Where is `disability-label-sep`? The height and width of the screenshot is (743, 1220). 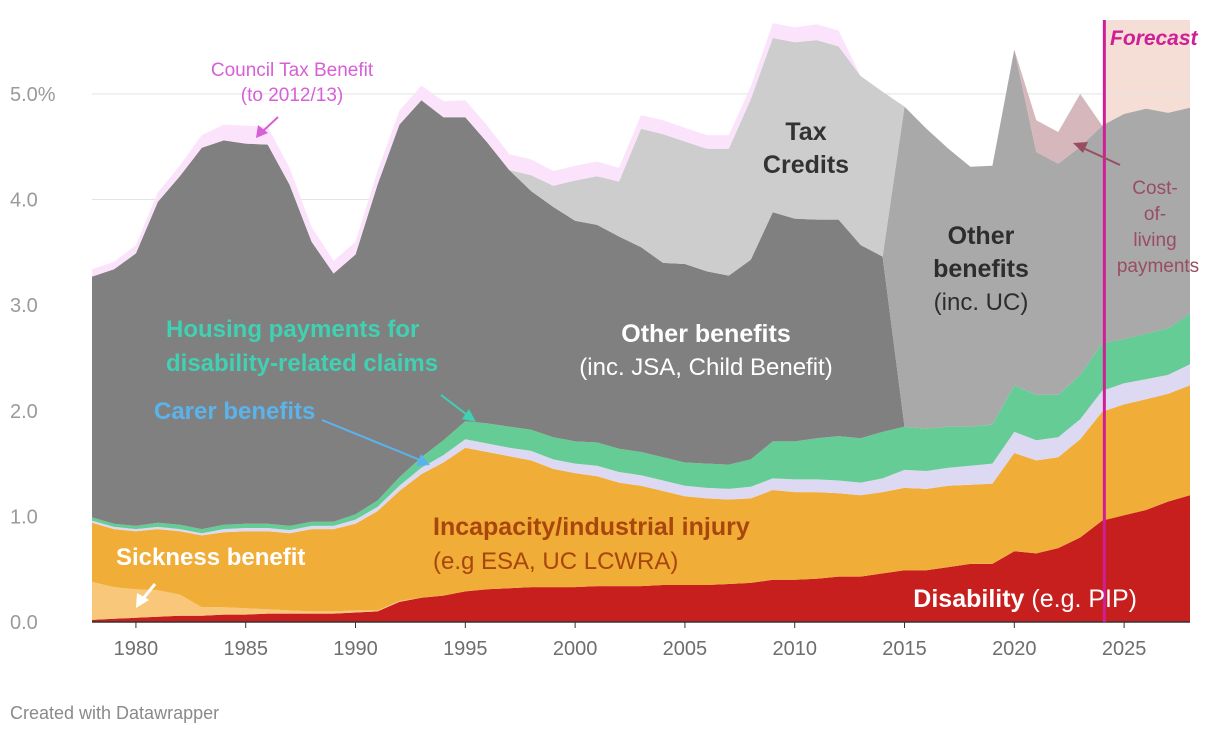 disability-label-sep is located at coordinates (1027, 599).